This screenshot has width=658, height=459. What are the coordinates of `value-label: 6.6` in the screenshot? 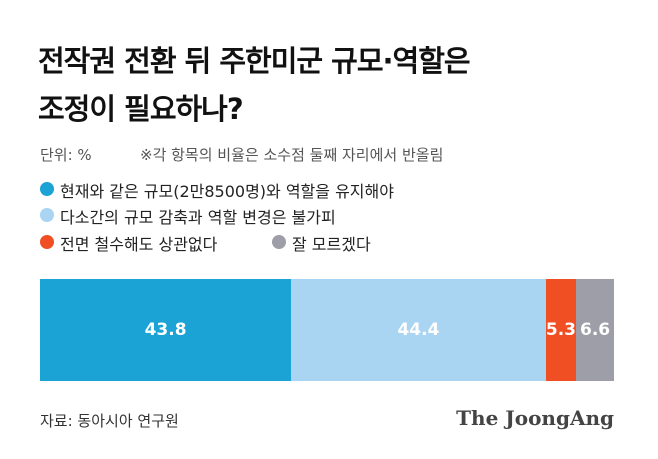 It's located at (595, 330).